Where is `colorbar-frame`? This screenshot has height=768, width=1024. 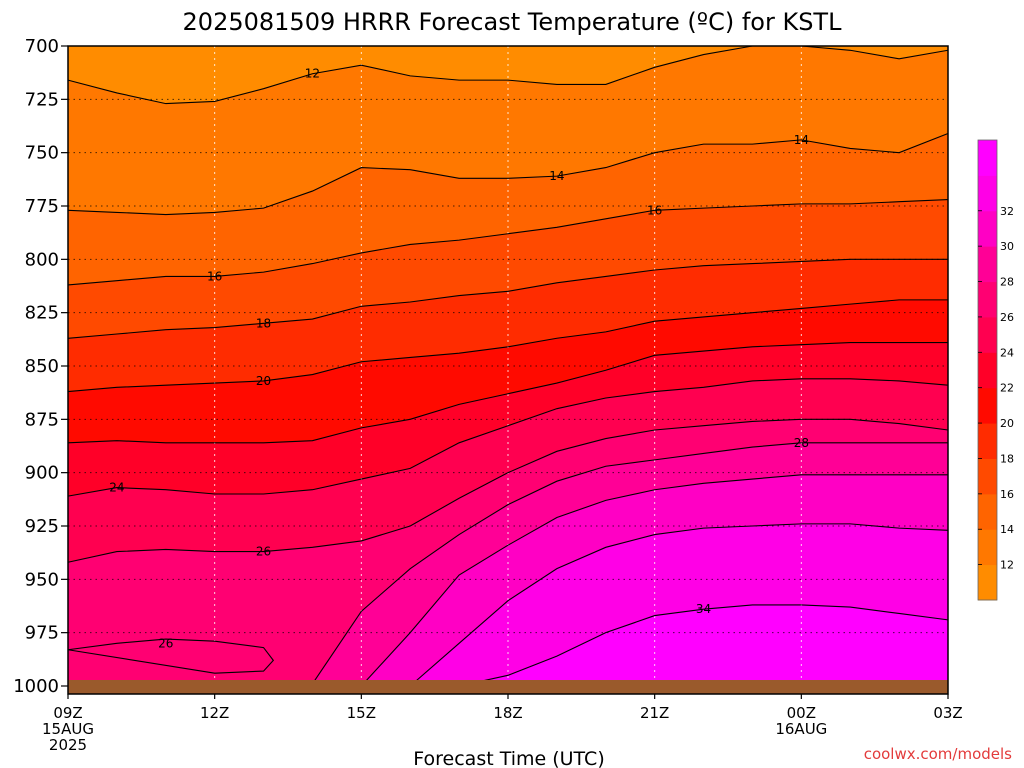 colorbar-frame is located at coordinates (987, 370).